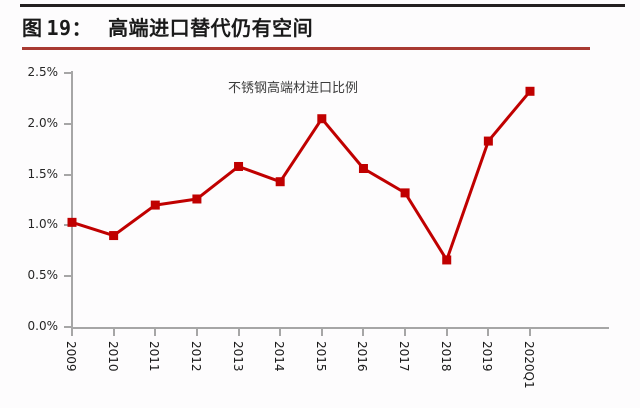 This screenshot has width=640, height=408. What do you see at coordinates (43, 275) in the screenshot?
I see `y-axis-tick-label: 0.5%` at bounding box center [43, 275].